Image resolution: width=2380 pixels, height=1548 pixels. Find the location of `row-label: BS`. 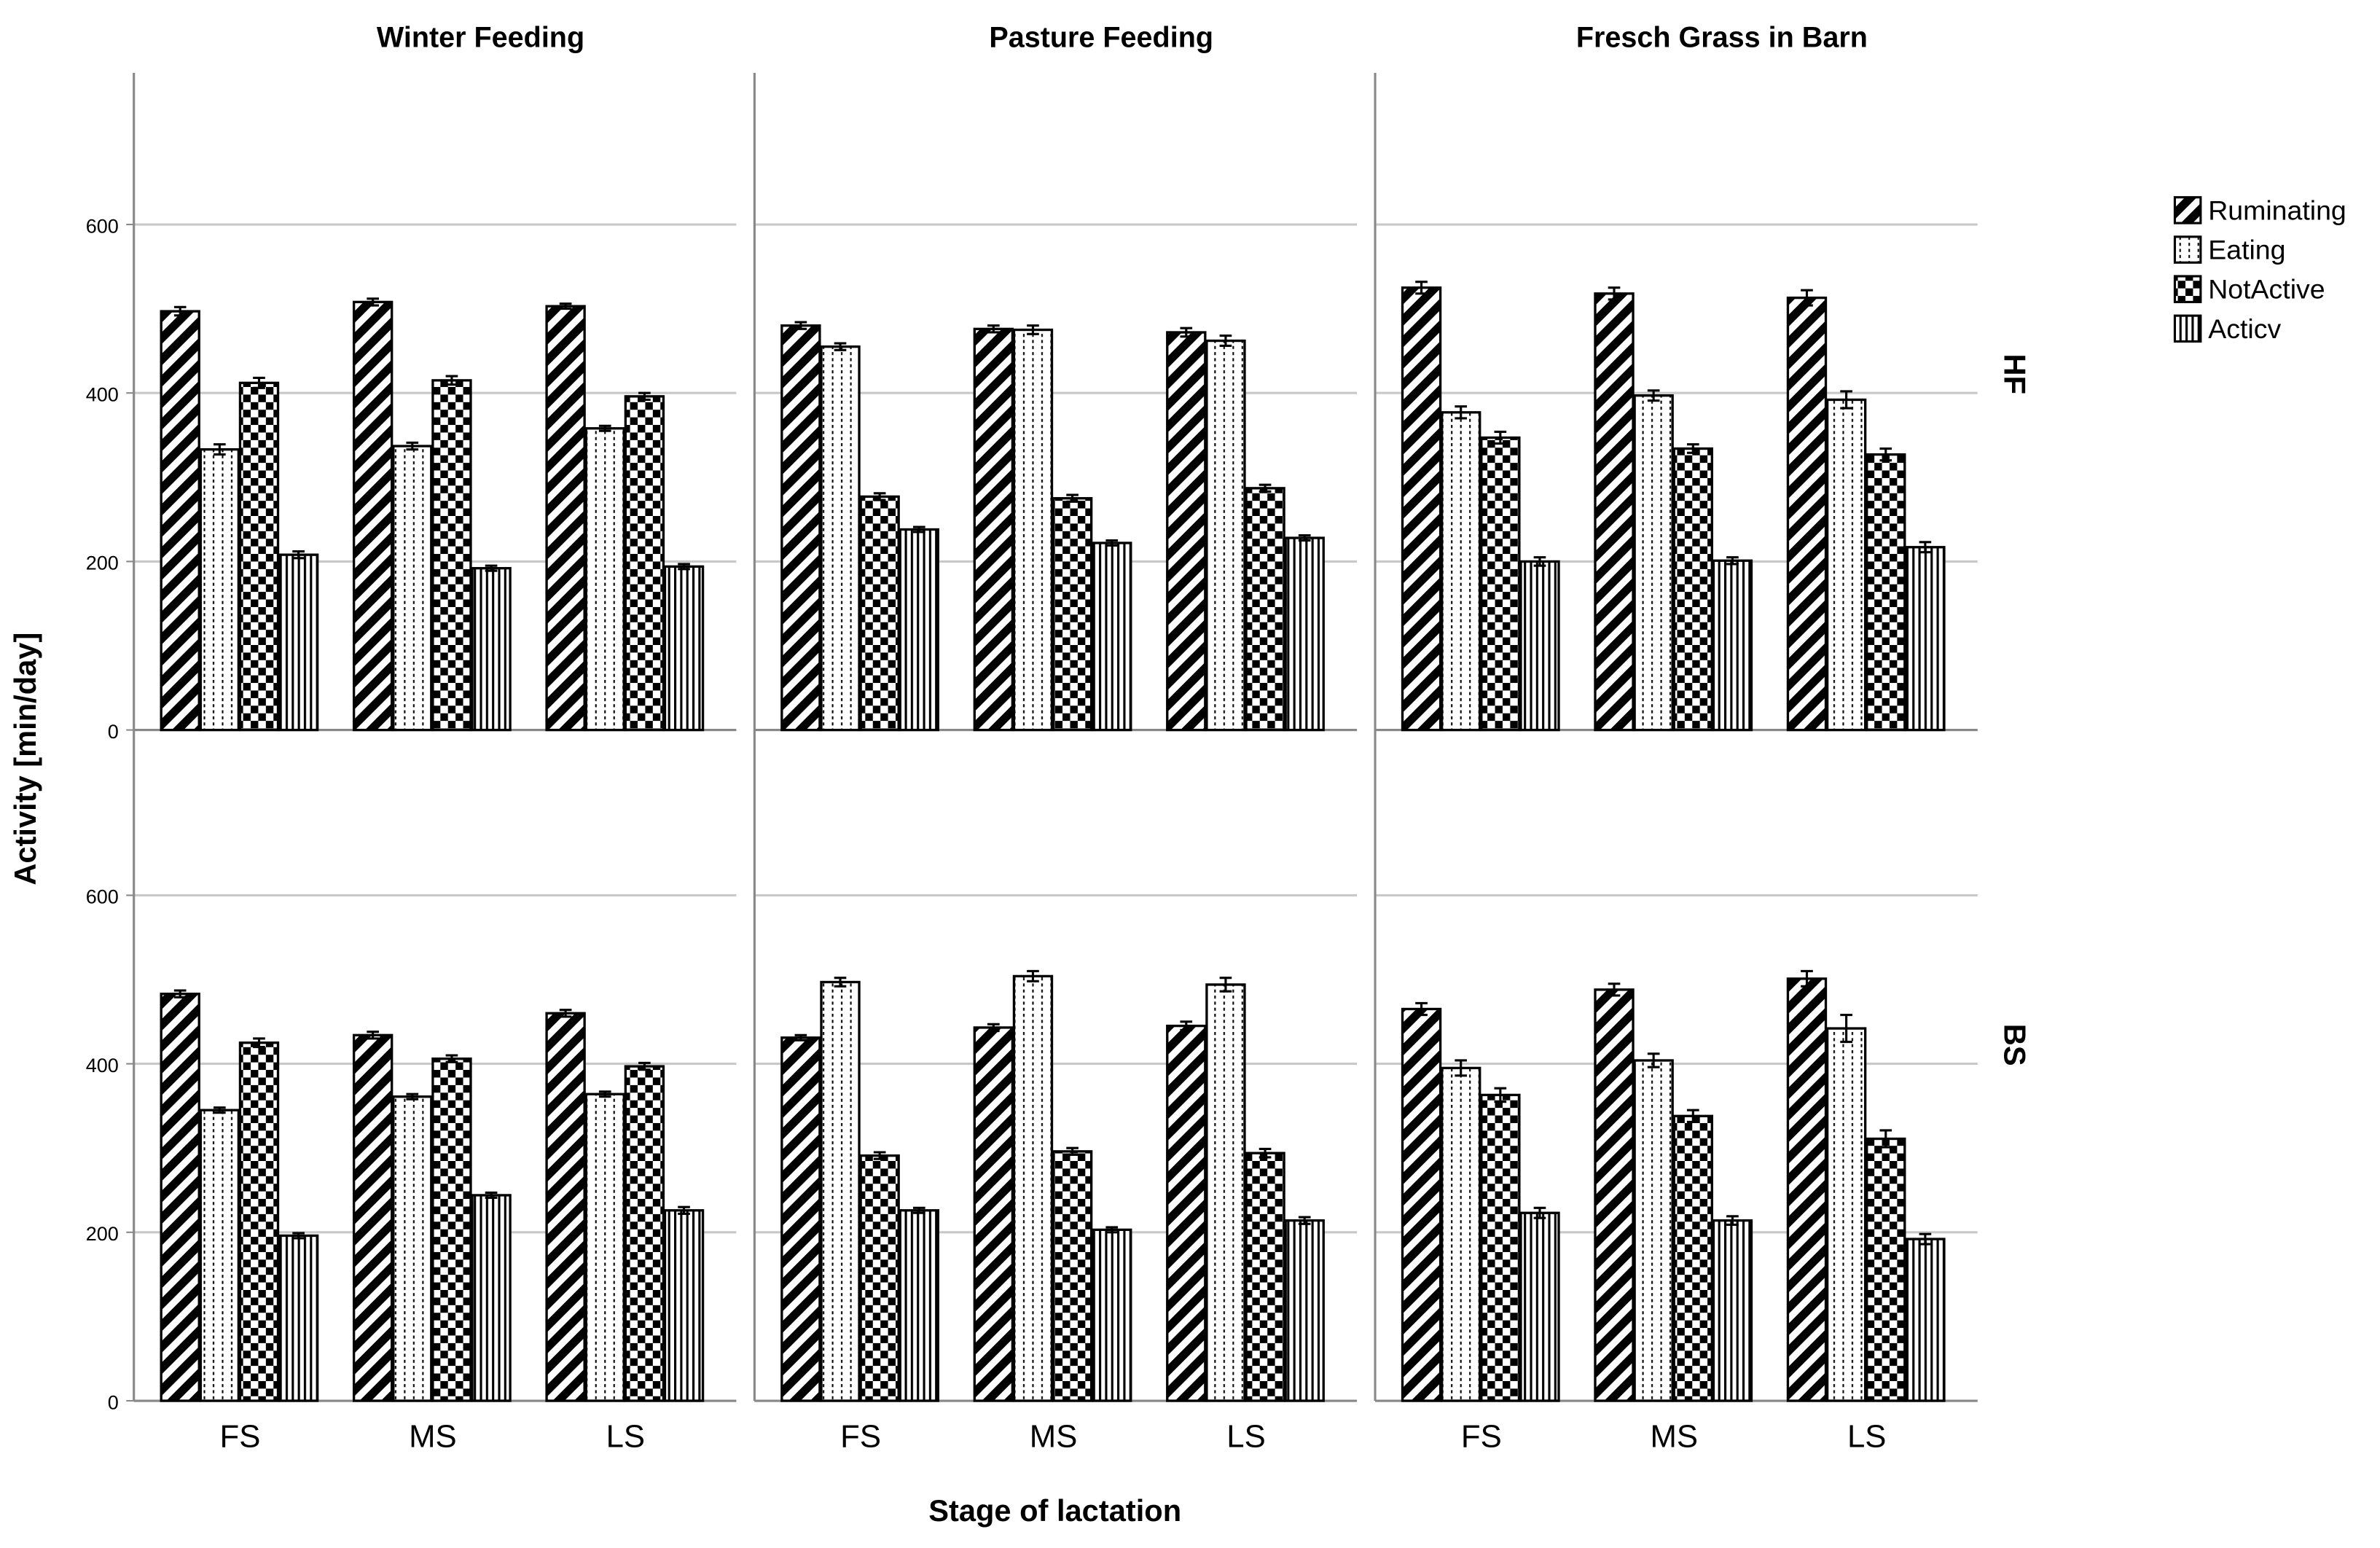

row-label: BS is located at coordinates (2015, 1045).